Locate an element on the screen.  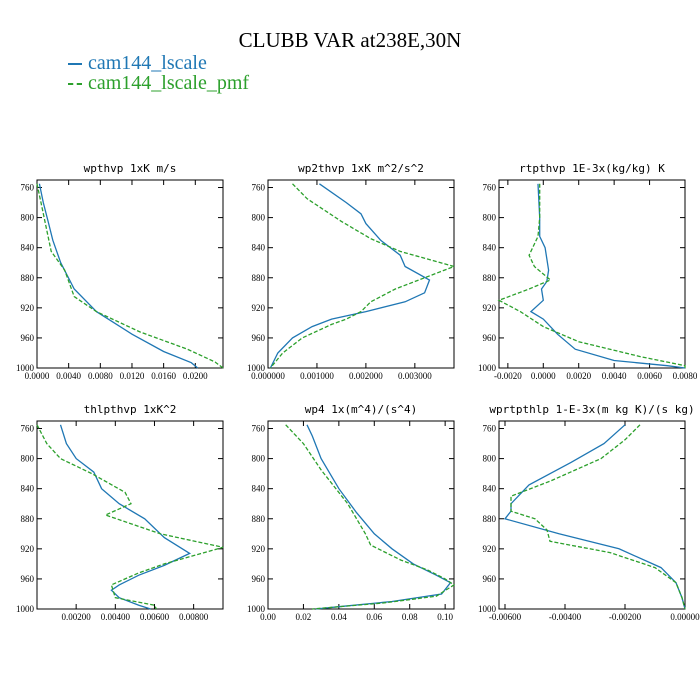
page-title: CLUBB VAR at238E,30N is located at coordinates (350, 40).